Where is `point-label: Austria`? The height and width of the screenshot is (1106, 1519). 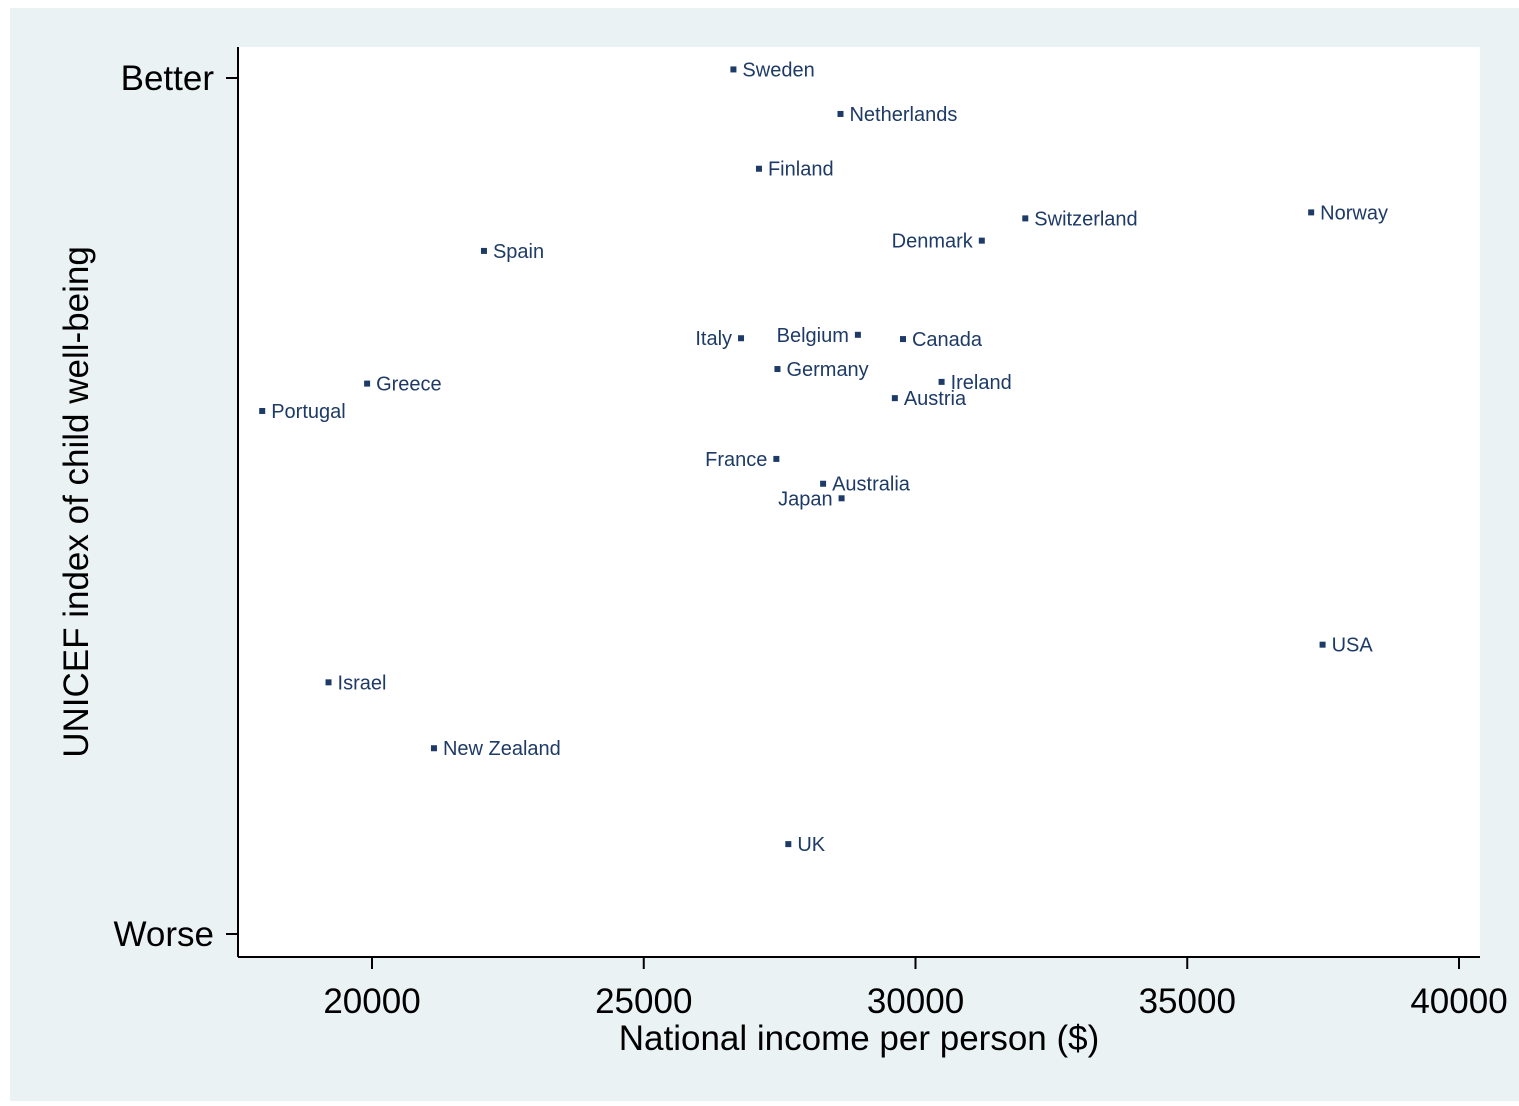
point-label: Austria is located at coordinates (935, 399).